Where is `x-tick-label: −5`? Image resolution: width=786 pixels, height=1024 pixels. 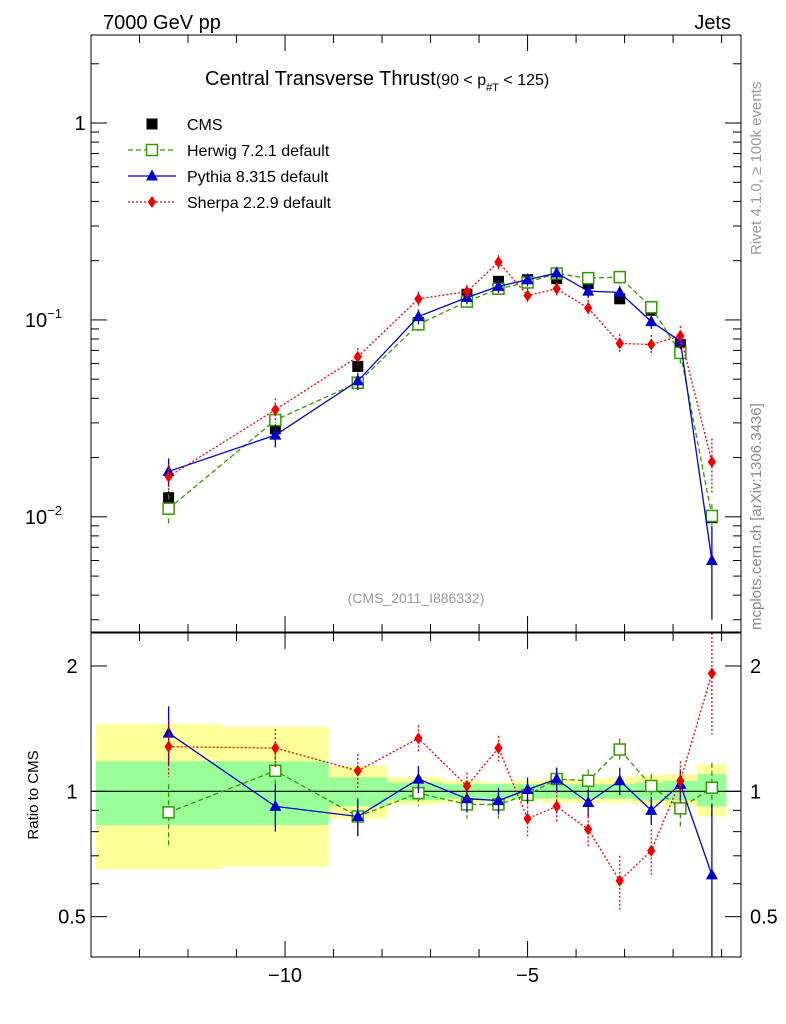
x-tick-label: −5 is located at coordinates (527, 976).